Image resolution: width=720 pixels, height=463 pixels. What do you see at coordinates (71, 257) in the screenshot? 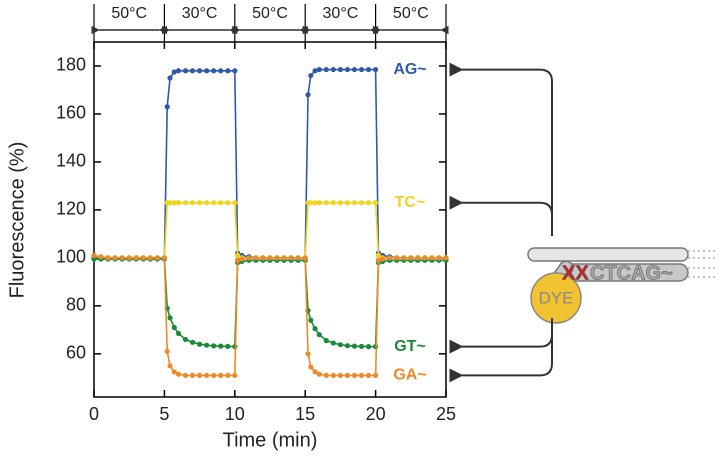
I see `y-tick-label: 100` at bounding box center [71, 257].